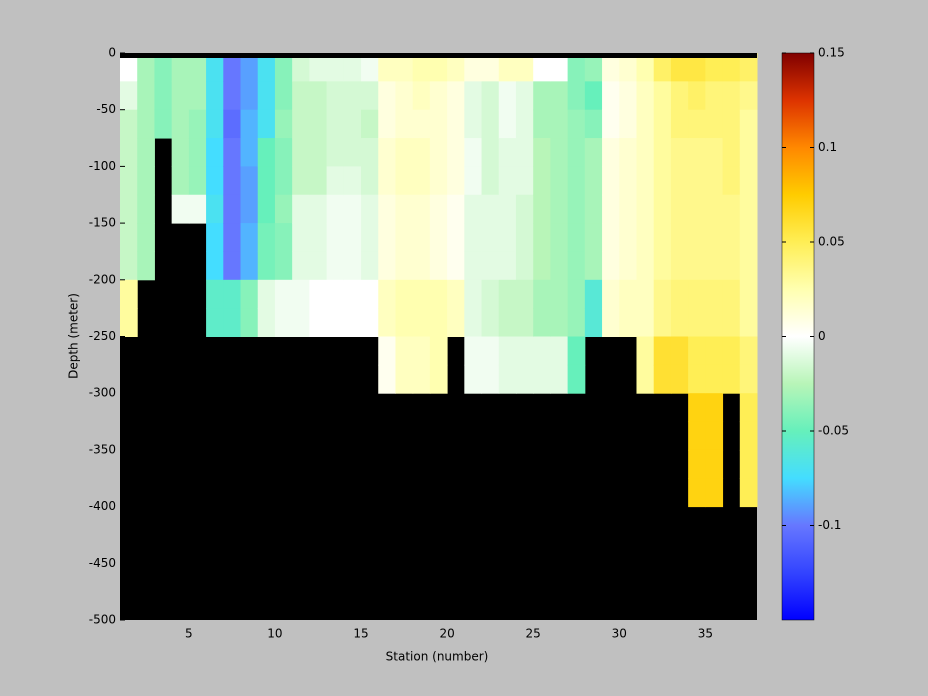 The height and width of the screenshot is (696, 928). Describe the element at coordinates (102, 223) in the screenshot. I see `y-tick-label: -150` at that location.